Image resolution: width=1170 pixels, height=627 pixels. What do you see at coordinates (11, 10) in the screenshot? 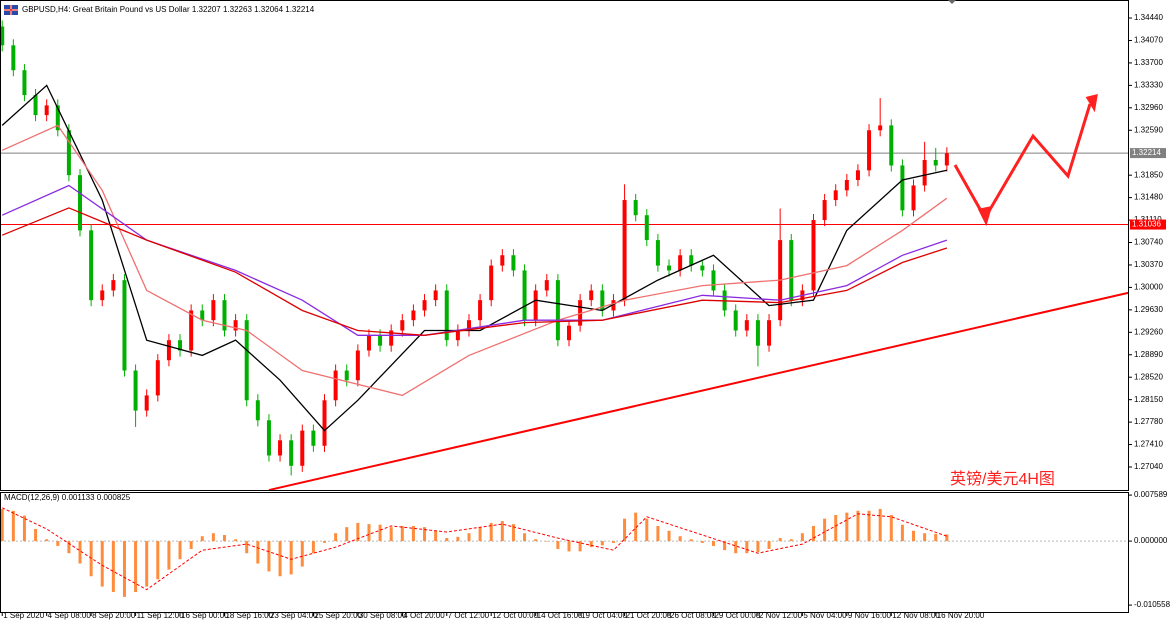
I see `symbol-icon` at bounding box center [11, 10].